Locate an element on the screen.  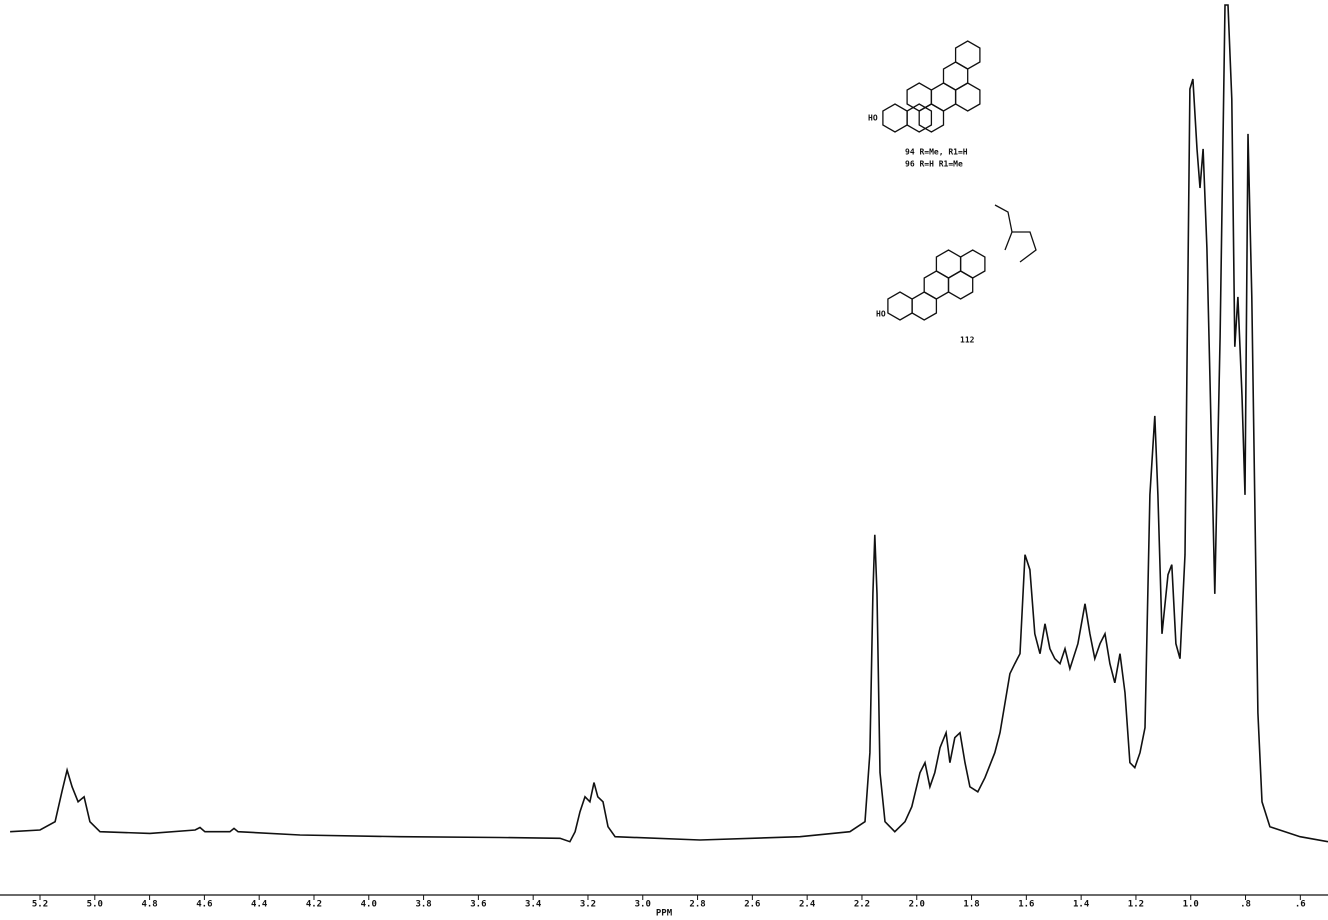
structure-label: 112 is located at coordinates (967, 340).